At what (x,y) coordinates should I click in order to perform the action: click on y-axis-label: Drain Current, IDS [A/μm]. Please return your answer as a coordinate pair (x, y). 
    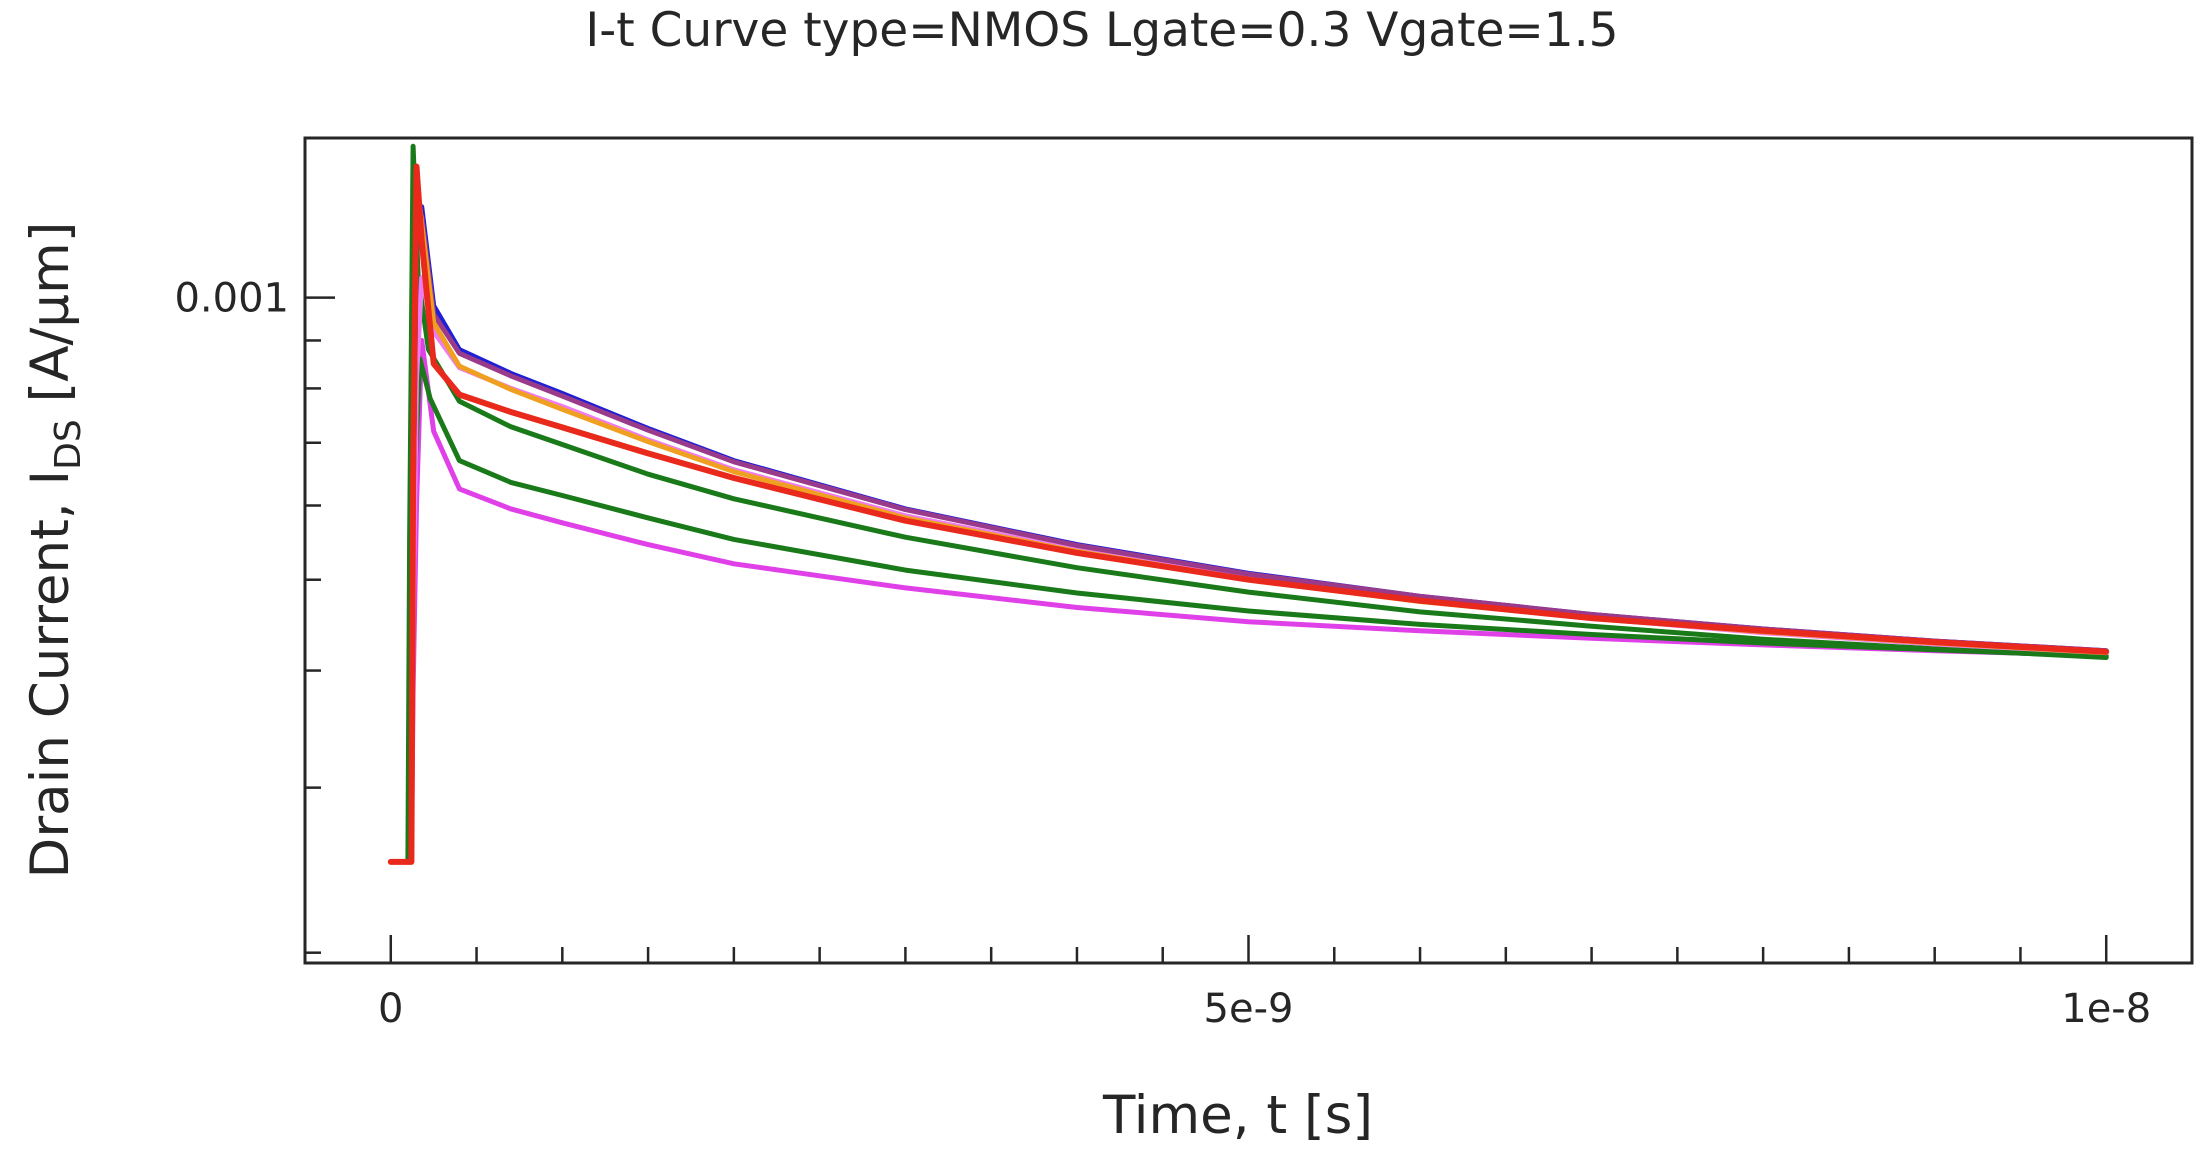
    Looking at the image, I should click on (54, 550).